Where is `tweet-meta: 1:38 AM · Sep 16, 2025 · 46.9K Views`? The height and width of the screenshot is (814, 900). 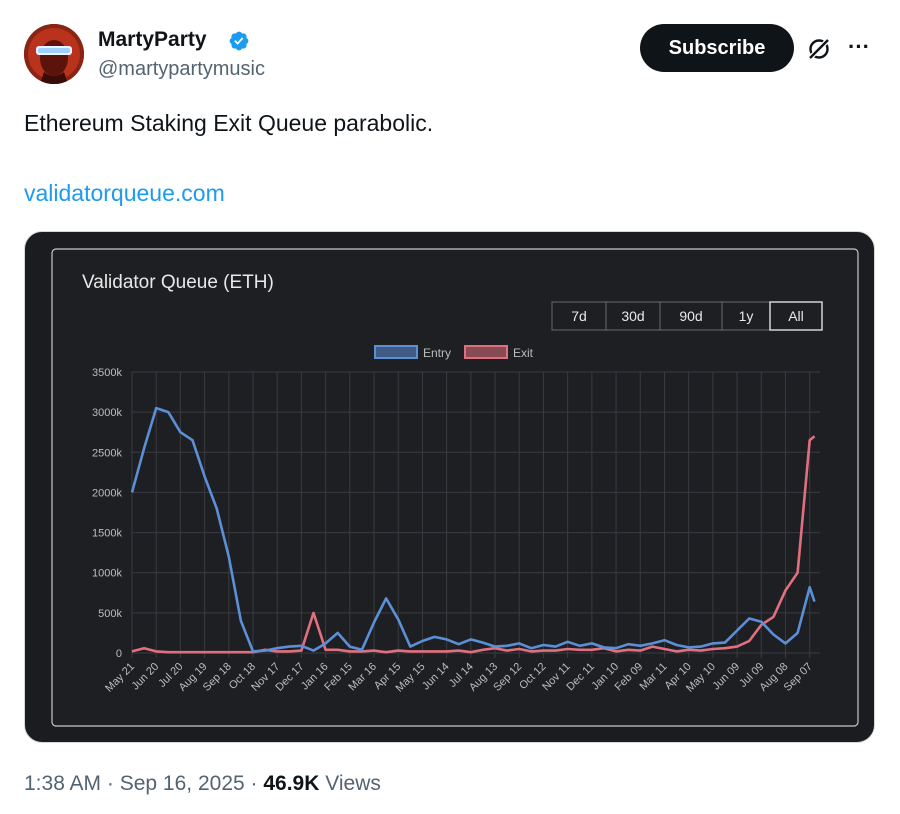
tweet-meta: 1:38 AM · Sep 16, 2025 · 46.9K Views is located at coordinates (202, 784).